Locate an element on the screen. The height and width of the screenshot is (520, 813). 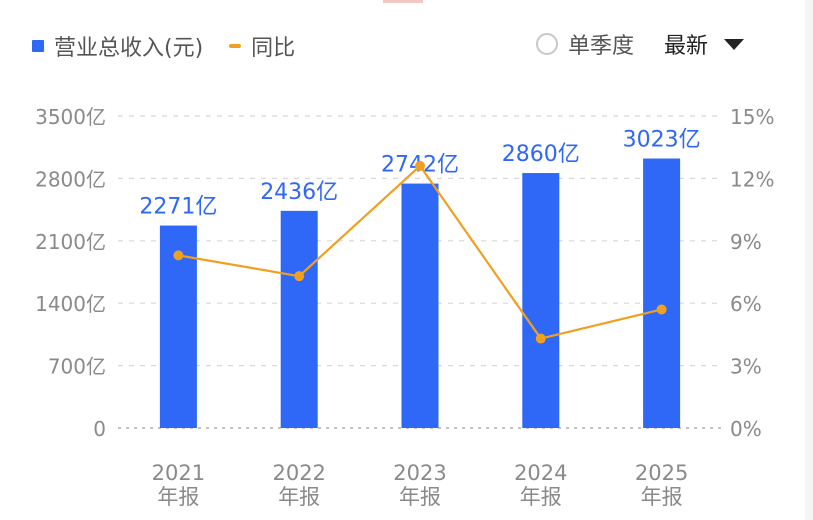
y-right-tick-label: 0% is located at coordinates (746, 429).